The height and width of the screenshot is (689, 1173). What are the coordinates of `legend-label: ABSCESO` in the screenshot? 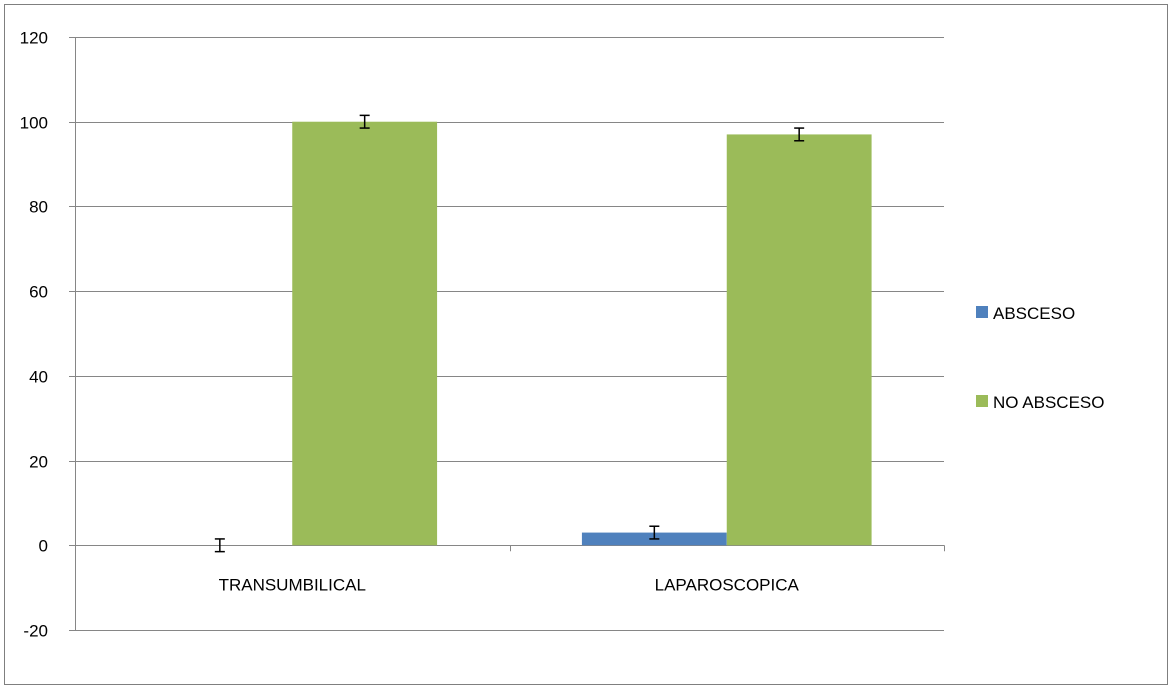 It's located at (1034, 313).